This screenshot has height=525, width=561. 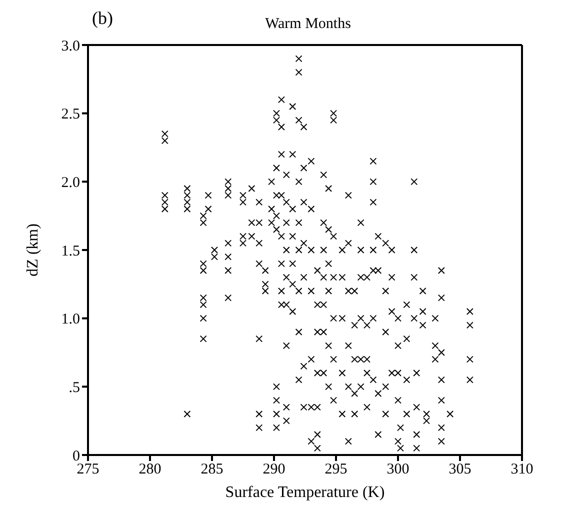 What do you see at coordinates (70, 182) in the screenshot?
I see `y-tick-label: 2.0` at bounding box center [70, 182].